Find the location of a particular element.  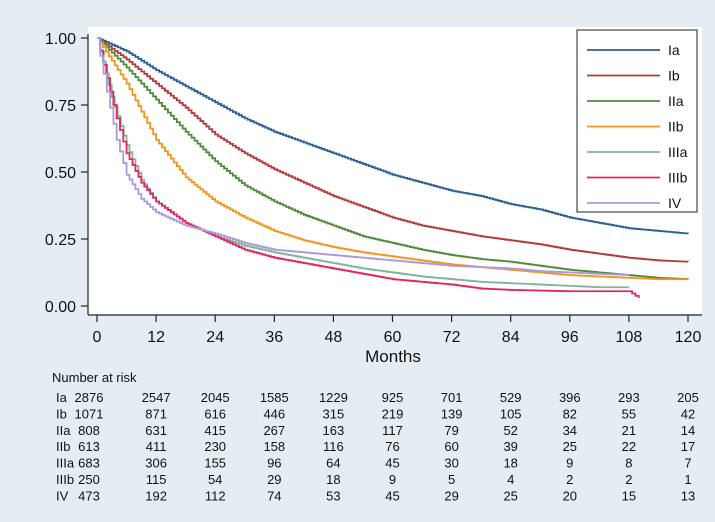

risk-cell: 158 is located at coordinates (274, 446).